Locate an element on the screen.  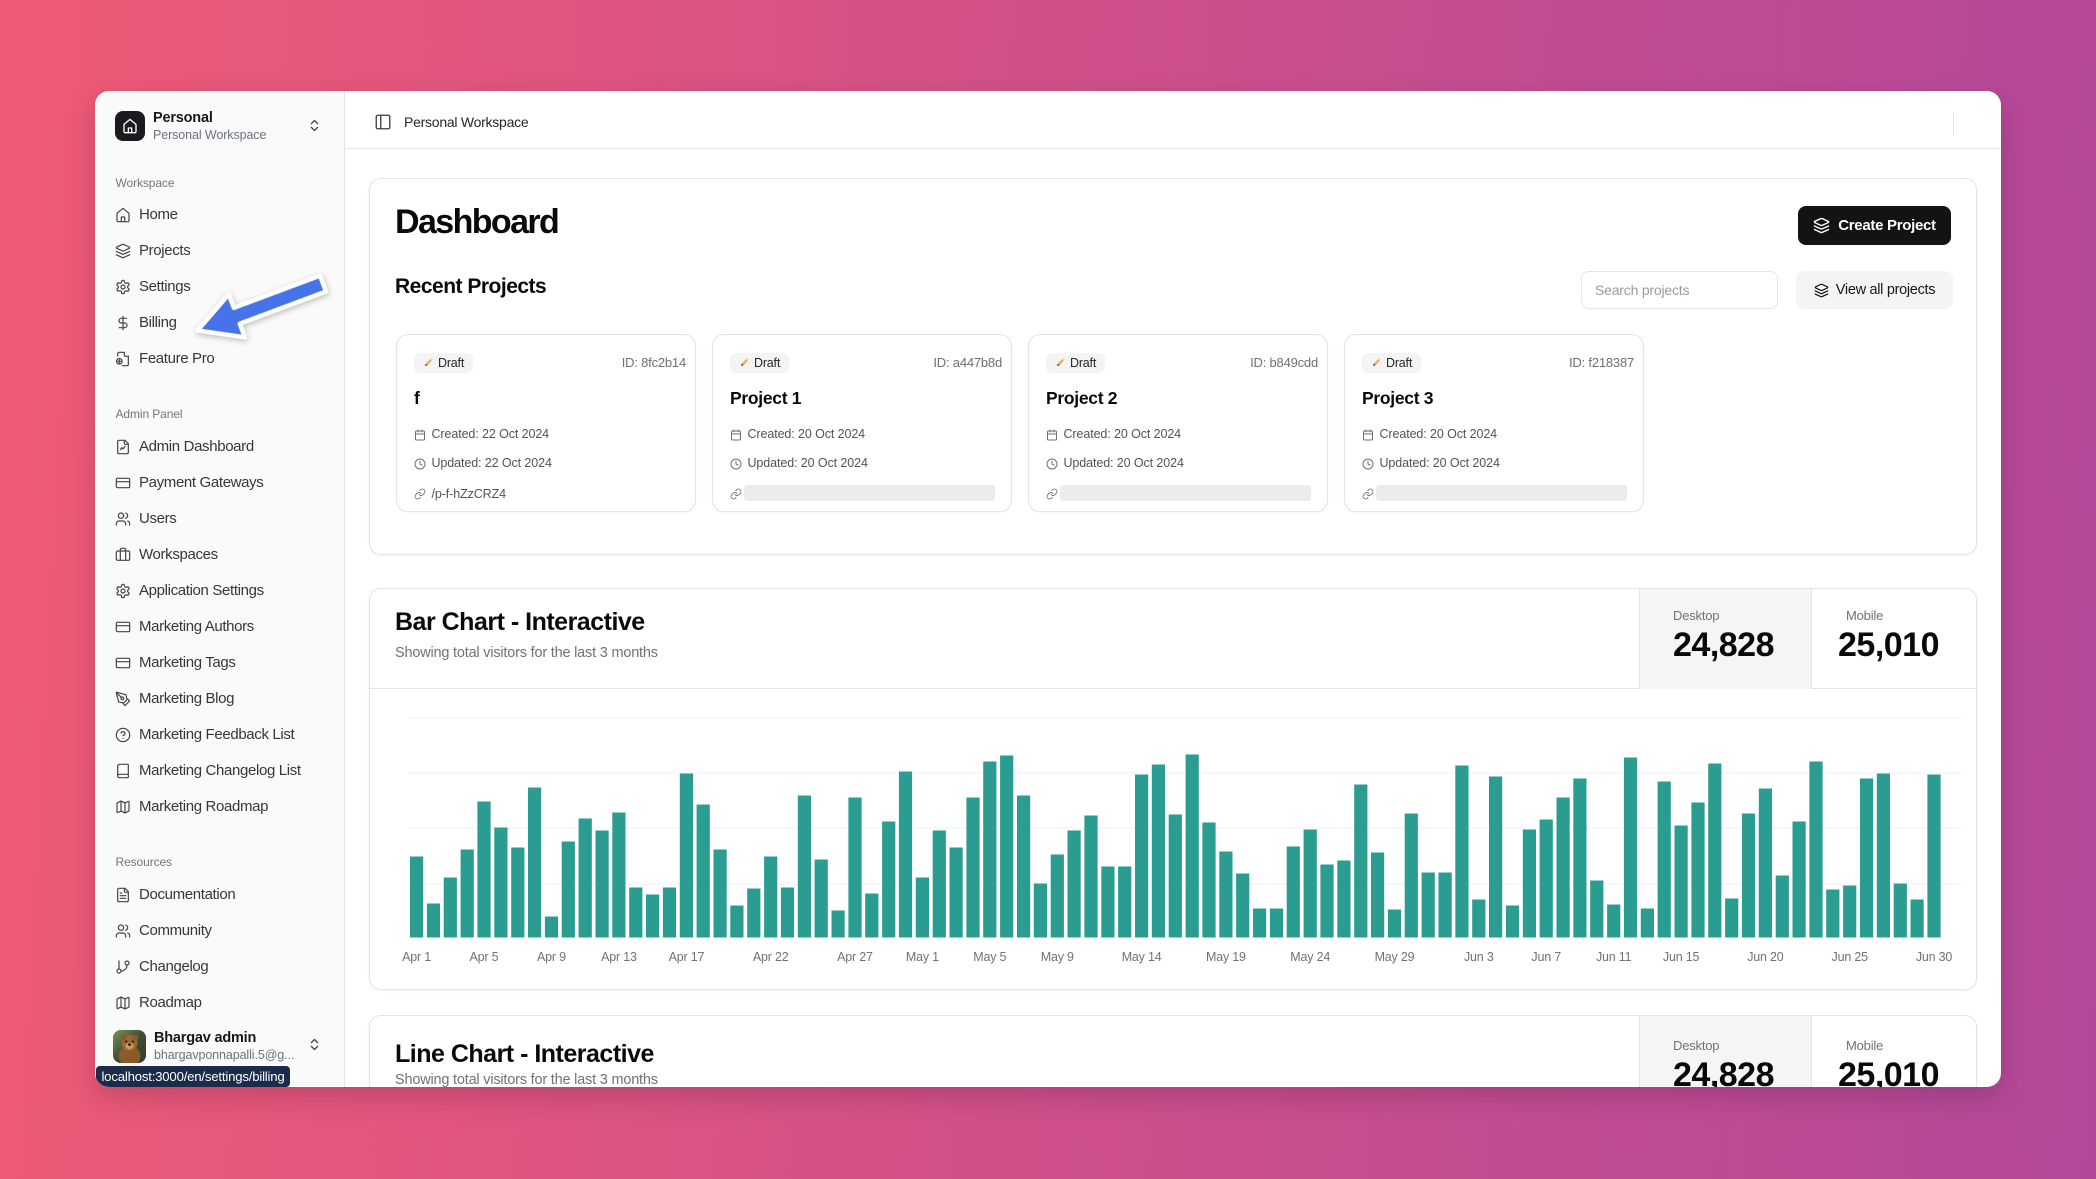
svg-text: May 29 is located at coordinates (1395, 957).